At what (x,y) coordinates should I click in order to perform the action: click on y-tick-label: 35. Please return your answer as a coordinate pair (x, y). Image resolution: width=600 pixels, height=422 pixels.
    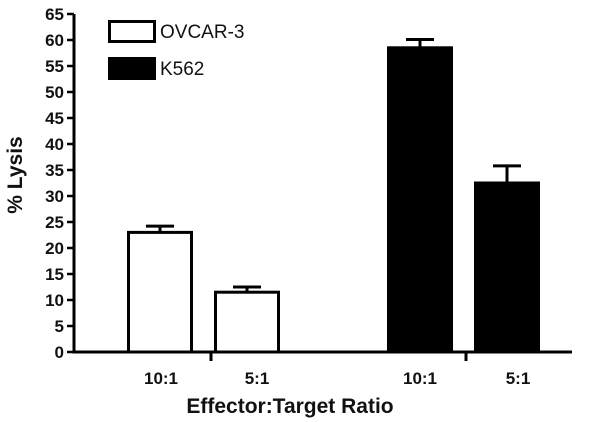
    Looking at the image, I should click on (54, 170).